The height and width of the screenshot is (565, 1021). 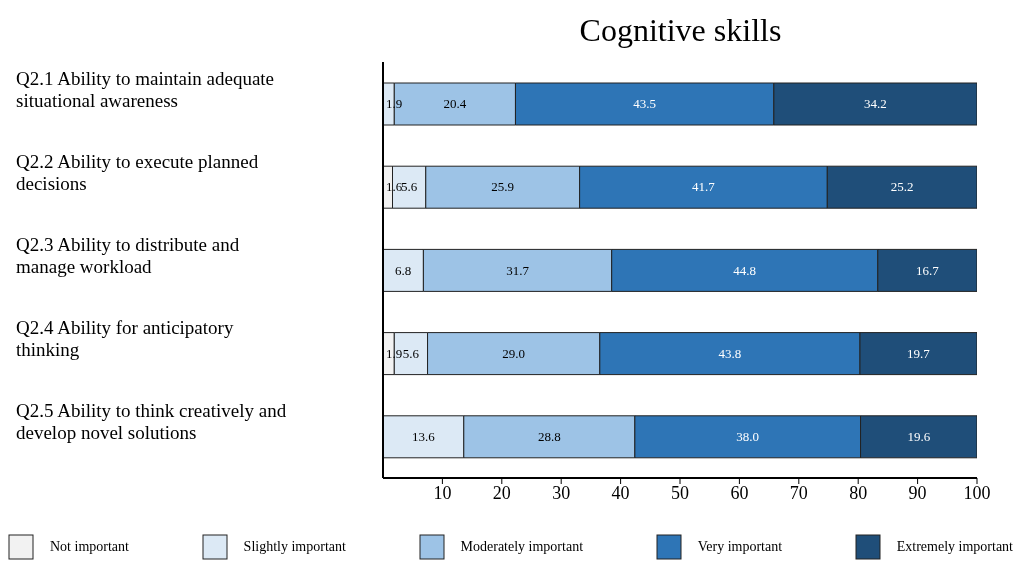 I want to click on data-label: 41.7, so click(x=704, y=187).